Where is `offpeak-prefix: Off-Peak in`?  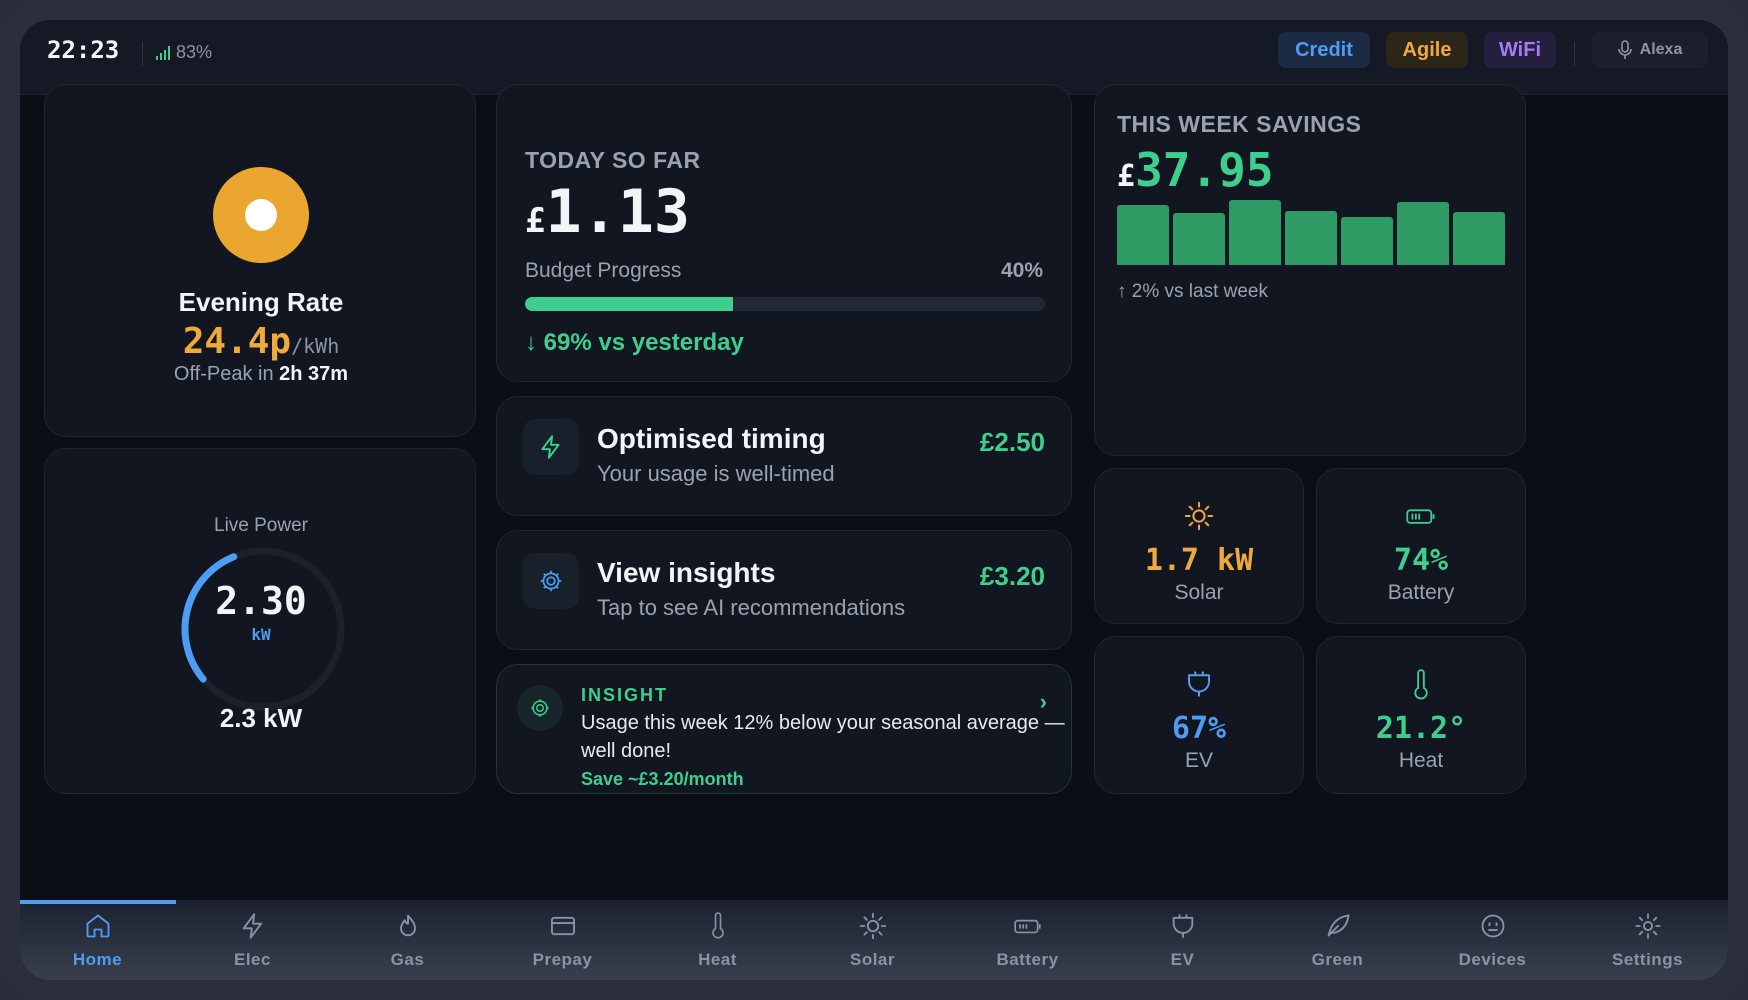 offpeak-prefix: Off-Peak in is located at coordinates (223, 374).